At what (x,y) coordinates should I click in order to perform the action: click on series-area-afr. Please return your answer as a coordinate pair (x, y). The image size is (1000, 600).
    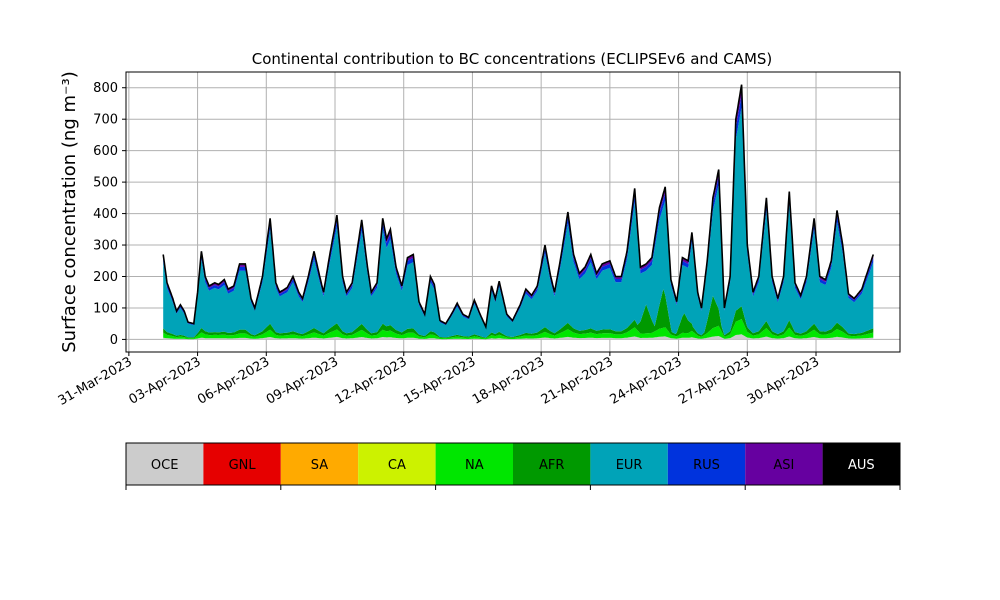
    Looking at the image, I should click on (518, 314).